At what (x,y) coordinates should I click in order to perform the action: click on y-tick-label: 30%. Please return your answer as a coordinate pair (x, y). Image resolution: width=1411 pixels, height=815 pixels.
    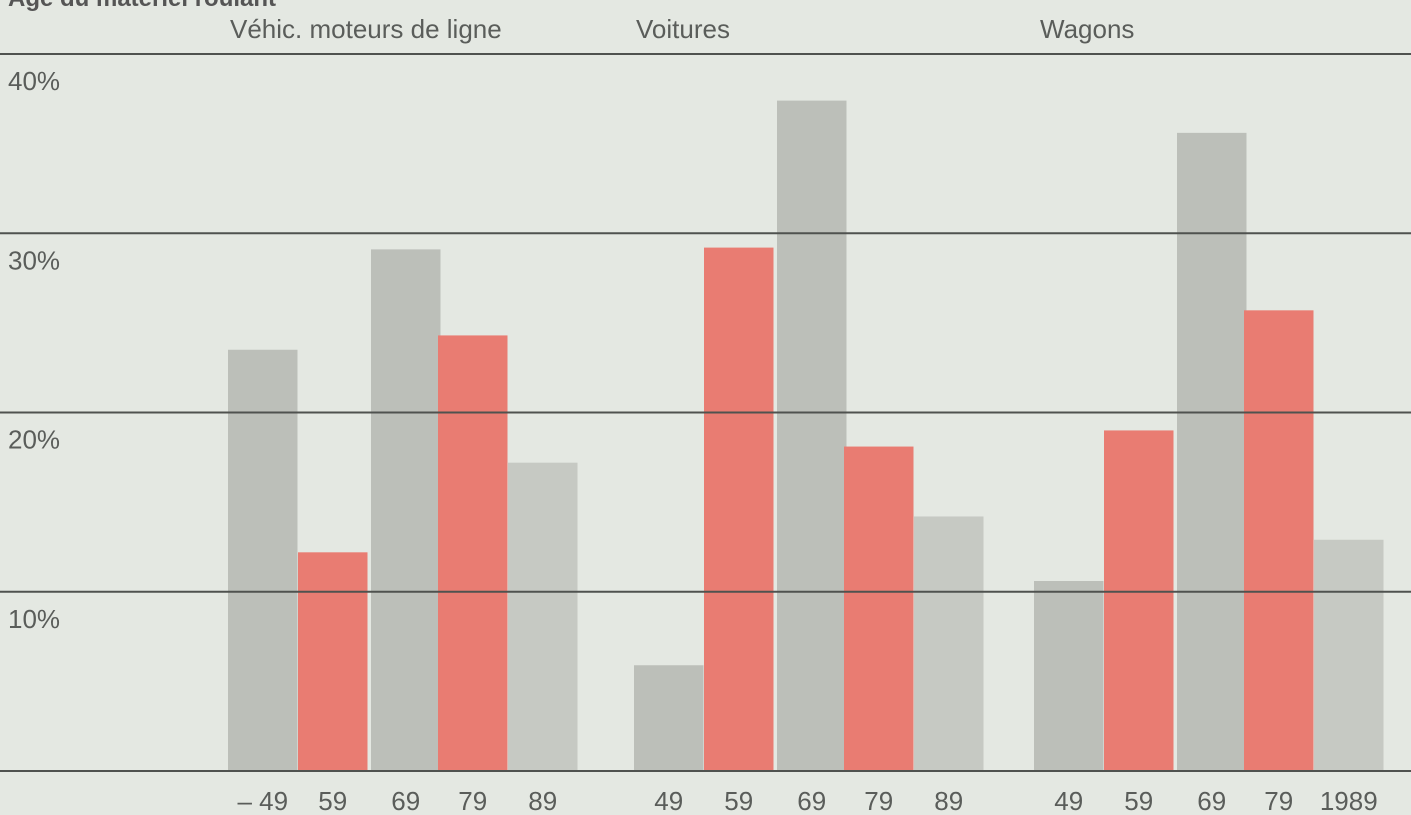
    Looking at the image, I should click on (34, 260).